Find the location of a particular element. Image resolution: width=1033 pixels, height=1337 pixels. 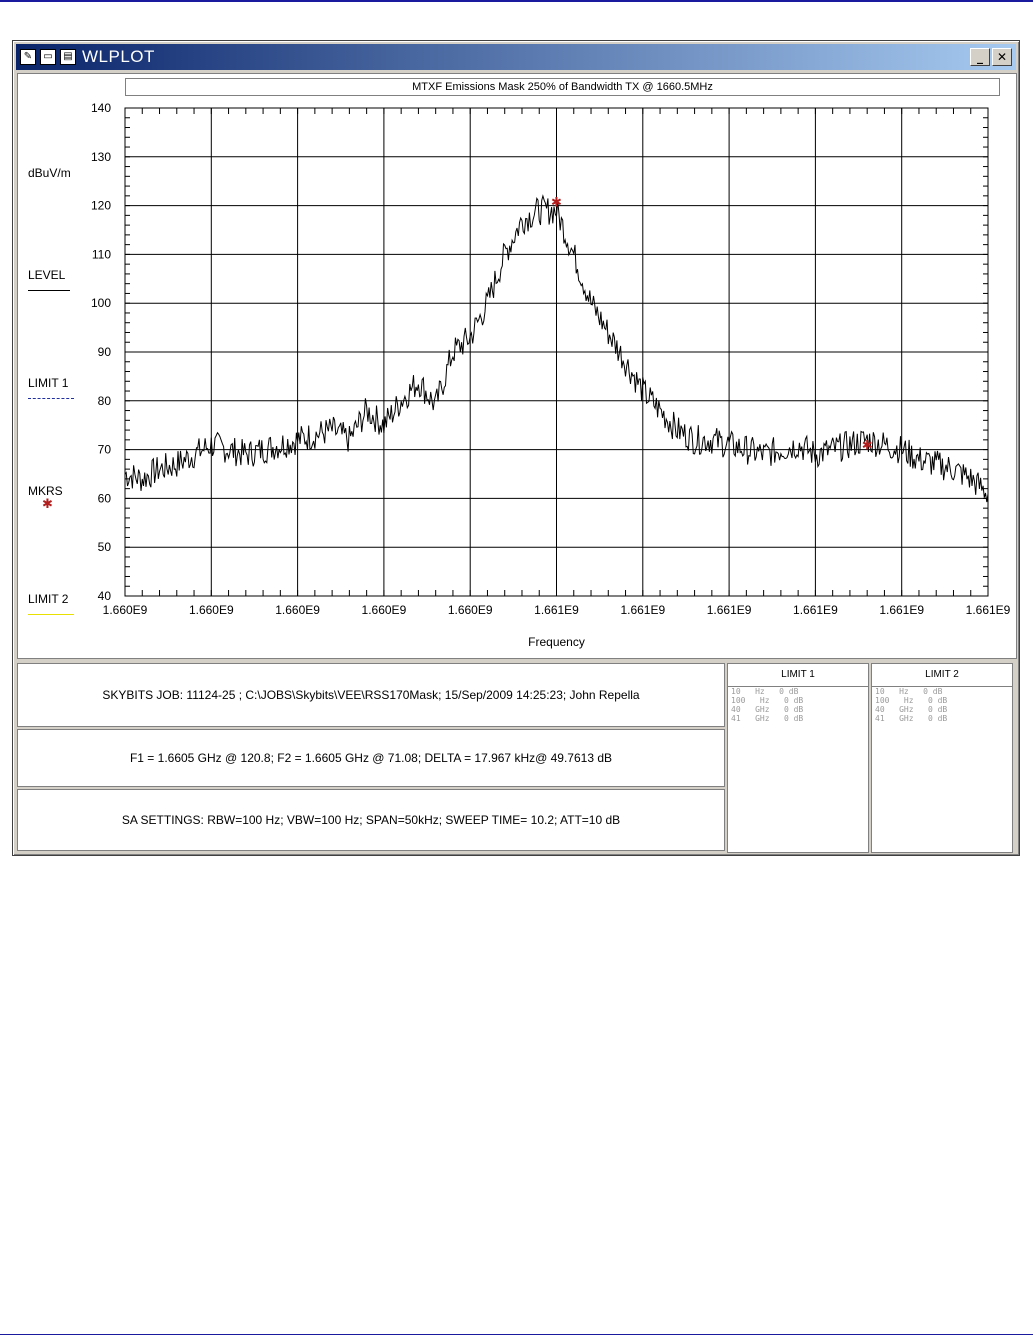

legend-markers: MKRS ✱ is located at coordinates (45, 497).